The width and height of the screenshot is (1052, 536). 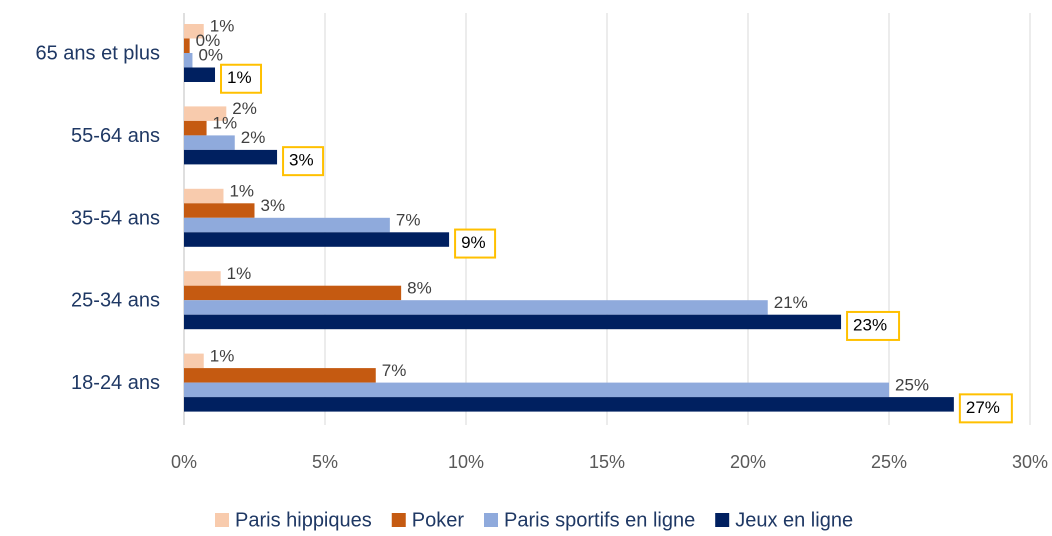 What do you see at coordinates (97, 53) in the screenshot?
I see `category-label: 65 ans et plus` at bounding box center [97, 53].